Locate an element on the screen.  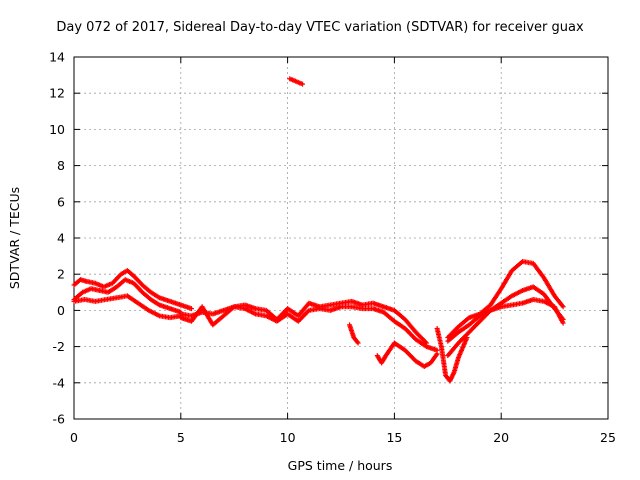
series-isolated-spike is located at coordinates (296, 81).